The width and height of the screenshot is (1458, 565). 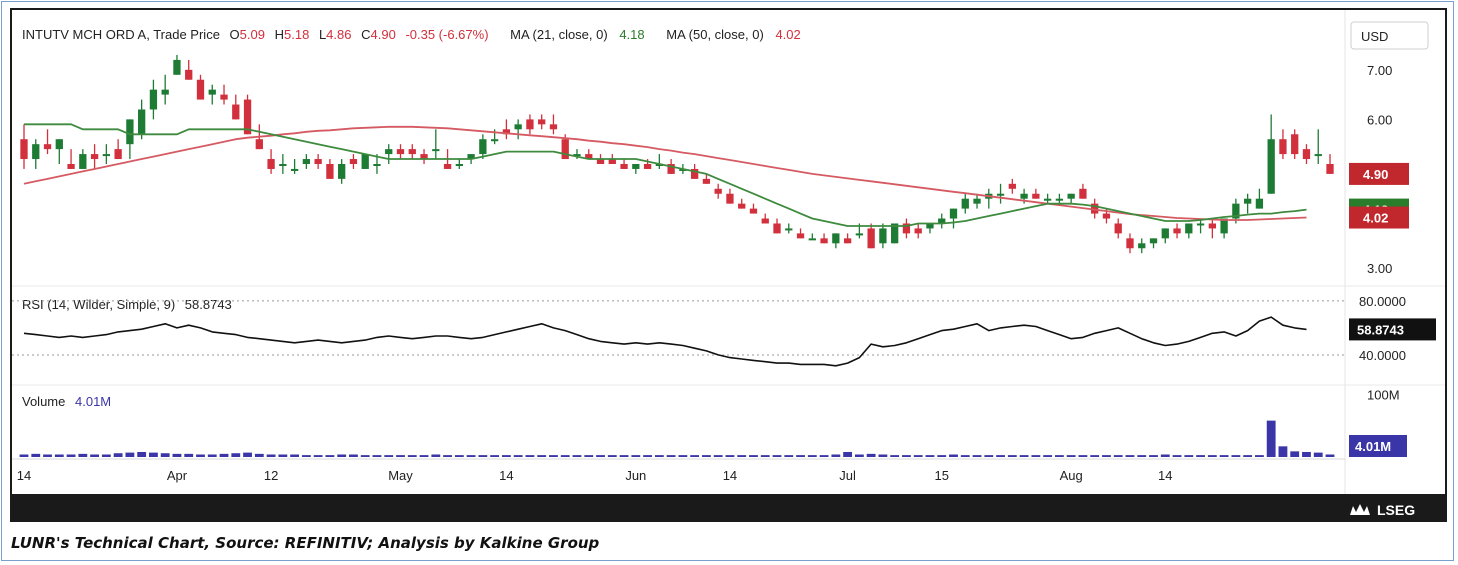 I want to click on time-tick-label: 15, so click(x=941, y=475).